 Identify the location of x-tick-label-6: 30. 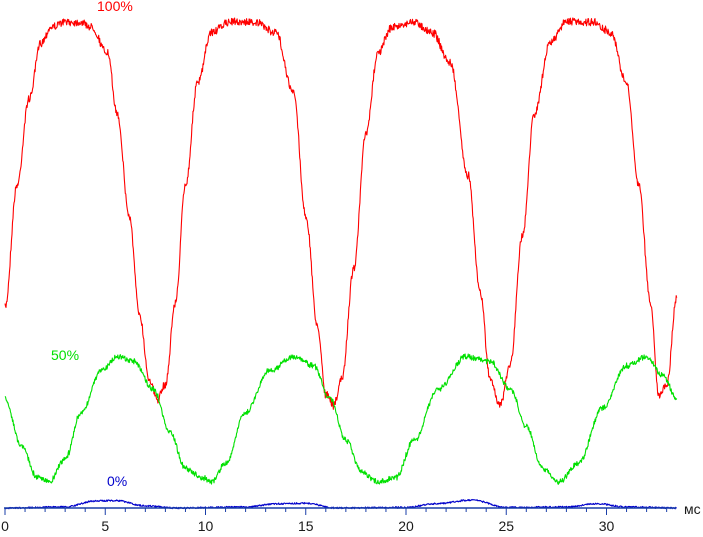
(607, 526).